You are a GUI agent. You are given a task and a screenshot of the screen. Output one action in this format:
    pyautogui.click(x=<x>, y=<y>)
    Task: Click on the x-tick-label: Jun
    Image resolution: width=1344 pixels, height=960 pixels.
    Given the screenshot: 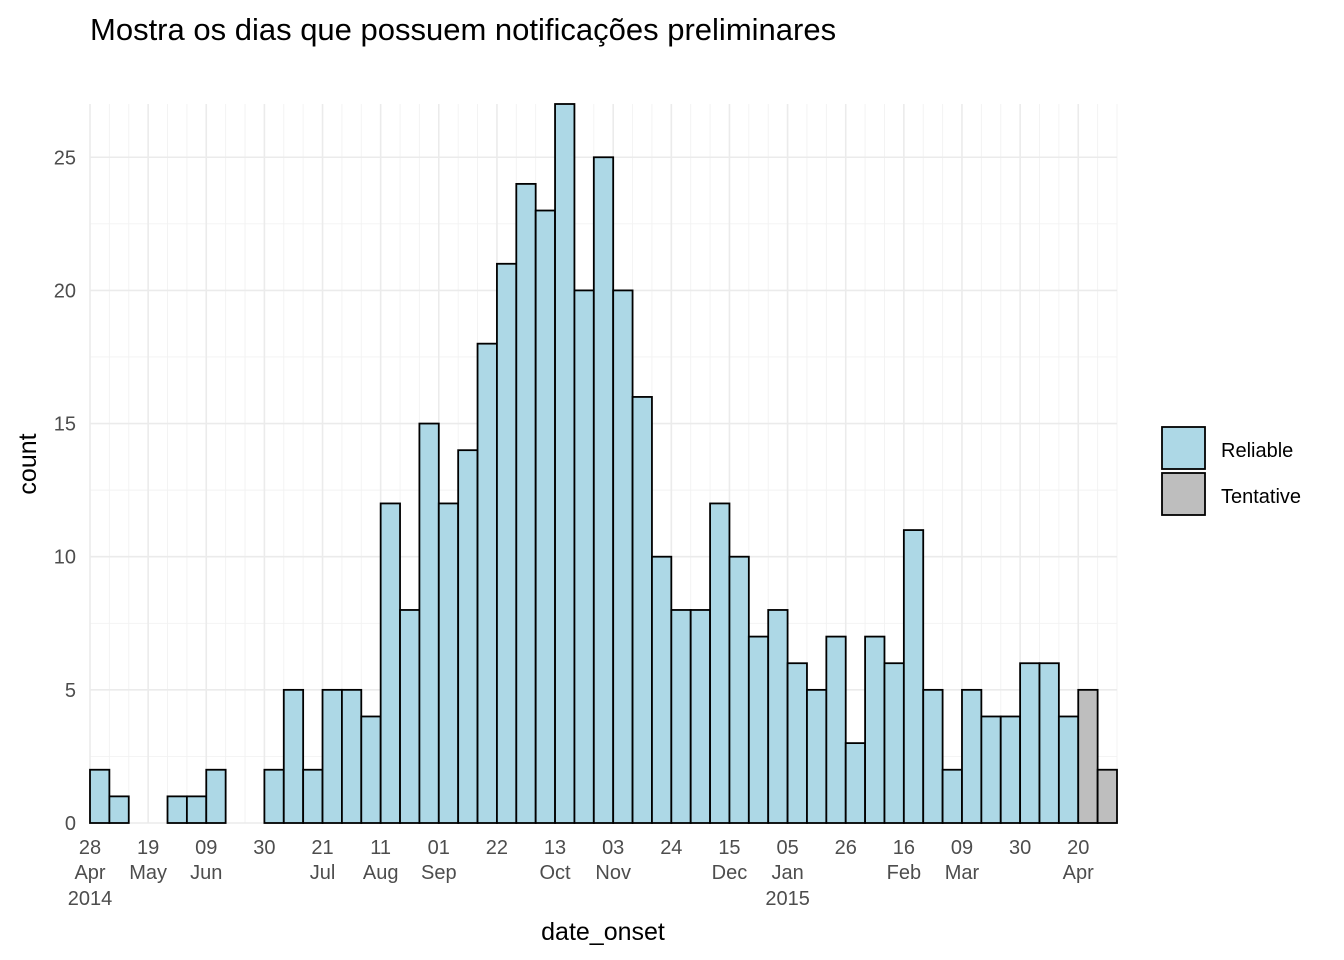 What is the action you would take?
    pyautogui.click(x=206, y=873)
    